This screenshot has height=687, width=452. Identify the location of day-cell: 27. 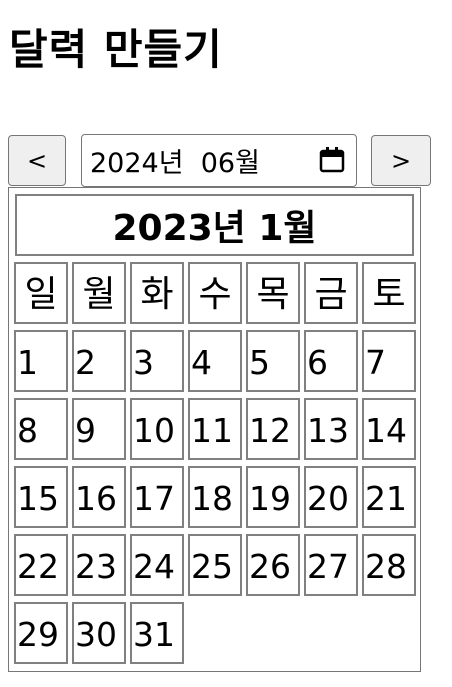
(331, 565).